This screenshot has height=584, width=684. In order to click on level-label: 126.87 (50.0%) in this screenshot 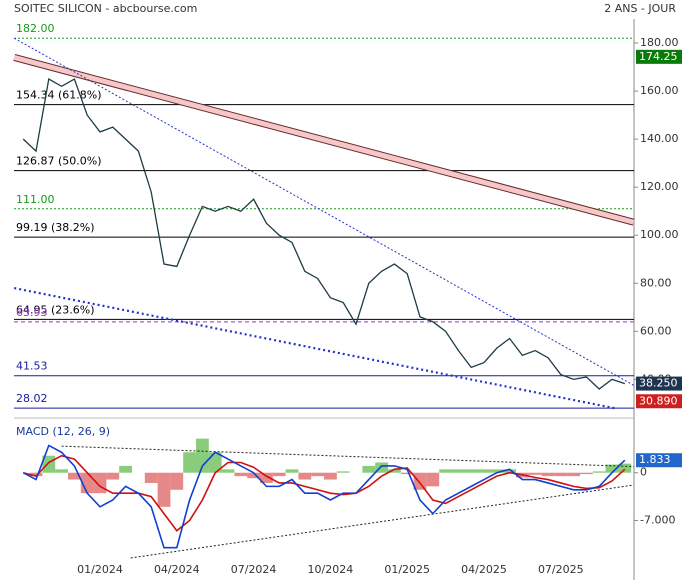, I will do `click(59, 161)`.